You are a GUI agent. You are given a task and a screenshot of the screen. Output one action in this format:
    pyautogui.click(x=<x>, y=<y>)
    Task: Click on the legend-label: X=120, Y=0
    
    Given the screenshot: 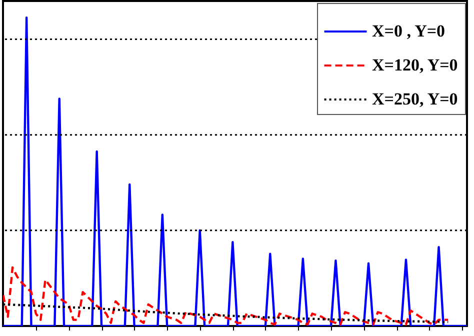 What is the action you would take?
    pyautogui.click(x=415, y=65)
    